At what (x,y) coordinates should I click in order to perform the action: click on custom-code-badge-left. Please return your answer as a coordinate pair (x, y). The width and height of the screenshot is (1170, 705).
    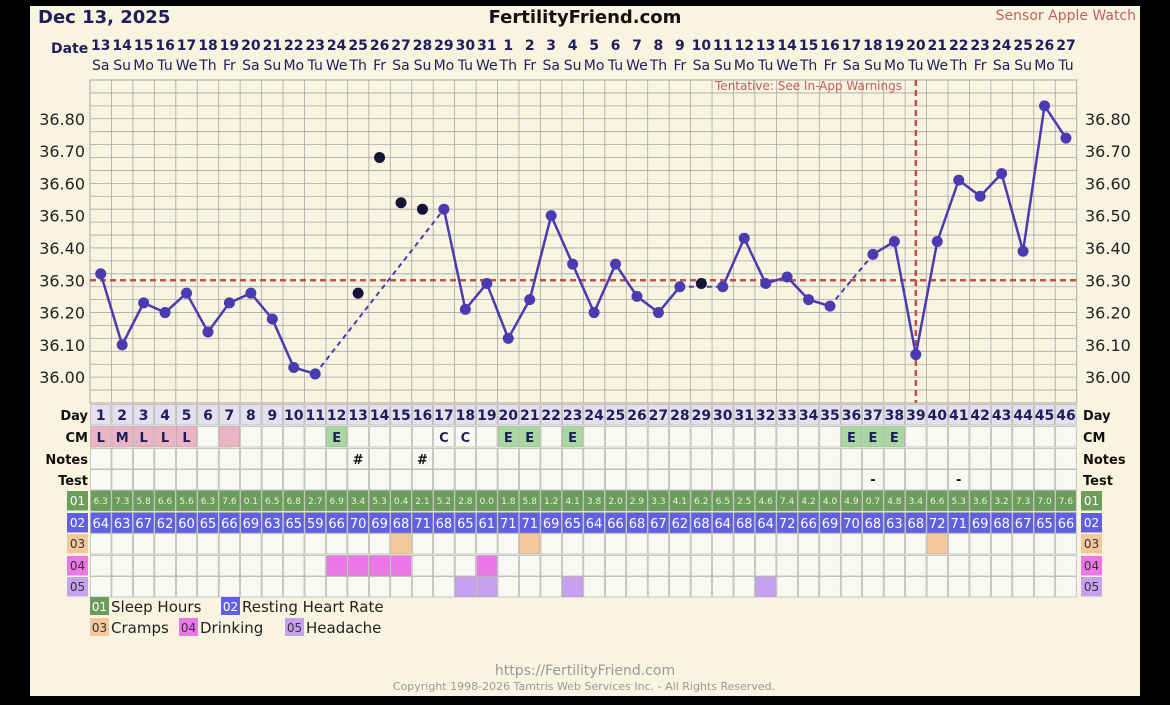
    Looking at the image, I should click on (77, 544).